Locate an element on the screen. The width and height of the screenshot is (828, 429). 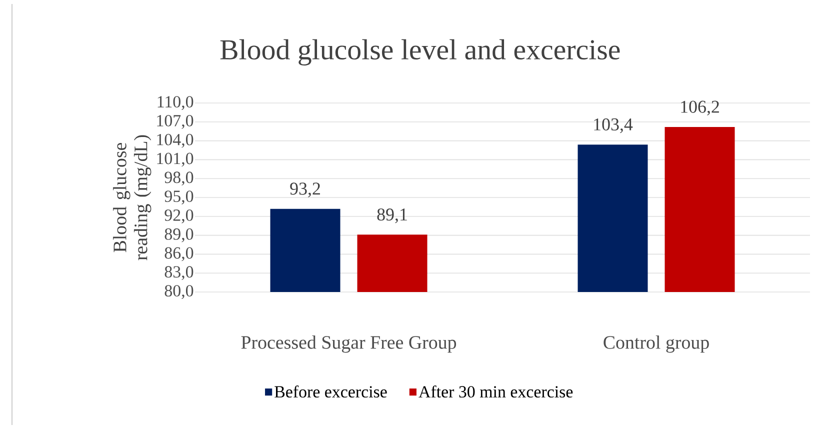
y-tick-label: 110,0 is located at coordinates (176, 103).